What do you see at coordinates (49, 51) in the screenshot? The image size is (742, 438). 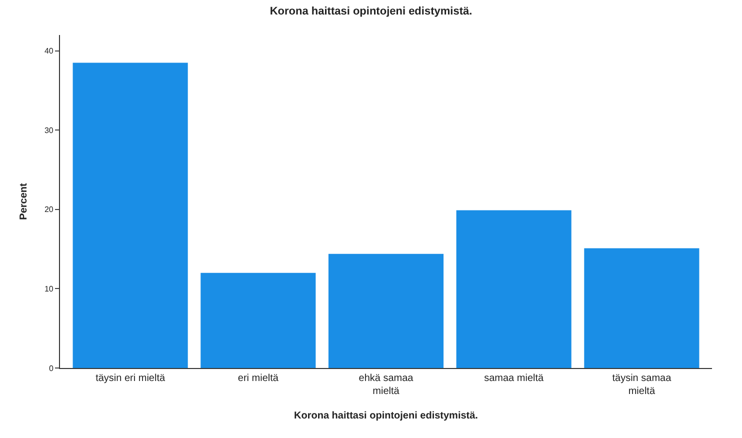 I see `y-tick-label: 40` at bounding box center [49, 51].